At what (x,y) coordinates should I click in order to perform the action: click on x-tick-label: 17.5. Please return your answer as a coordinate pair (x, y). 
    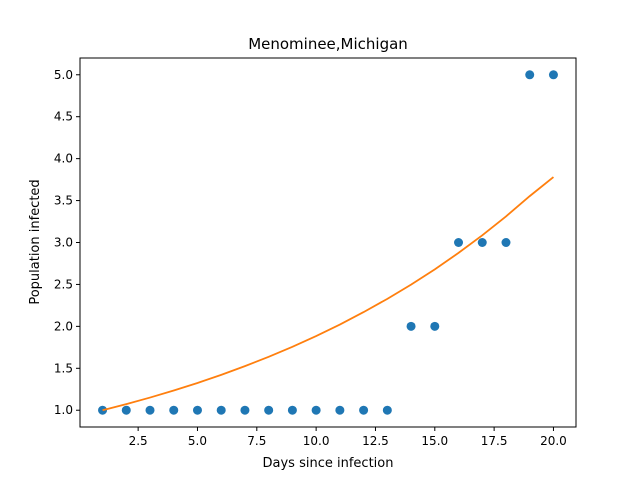
    Looking at the image, I should click on (494, 441).